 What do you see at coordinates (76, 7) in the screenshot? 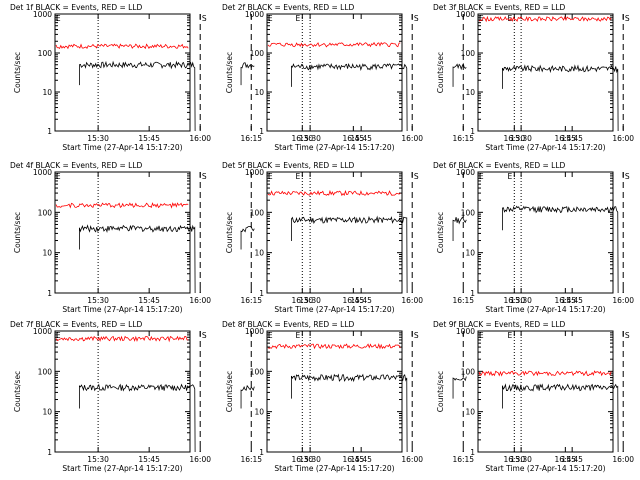
I see `panel-title: Det 1f BLACK = Events, RED = LLD` at bounding box center [76, 7].